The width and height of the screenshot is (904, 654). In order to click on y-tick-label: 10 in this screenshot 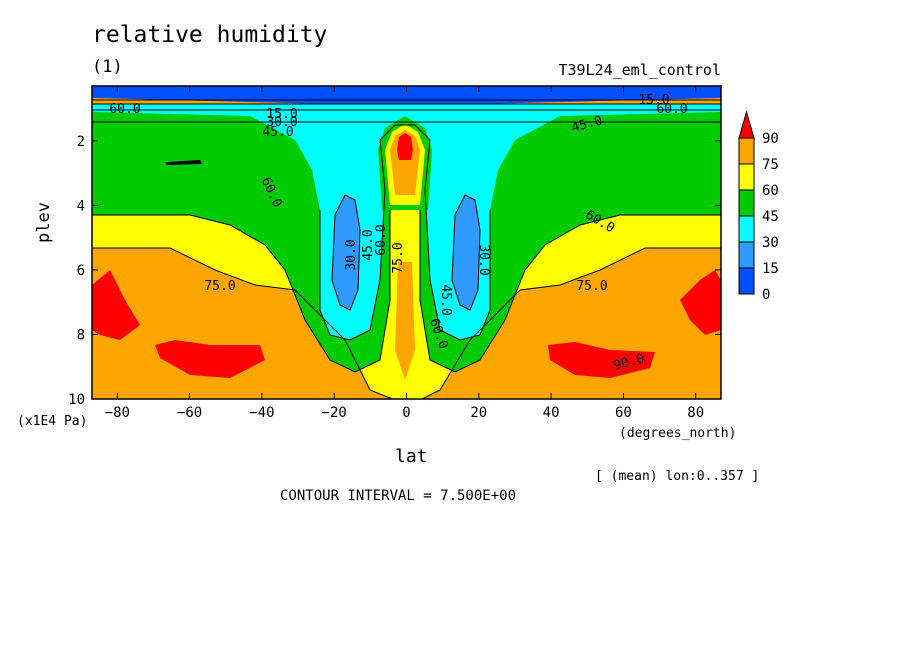, I will do `click(76, 400)`.